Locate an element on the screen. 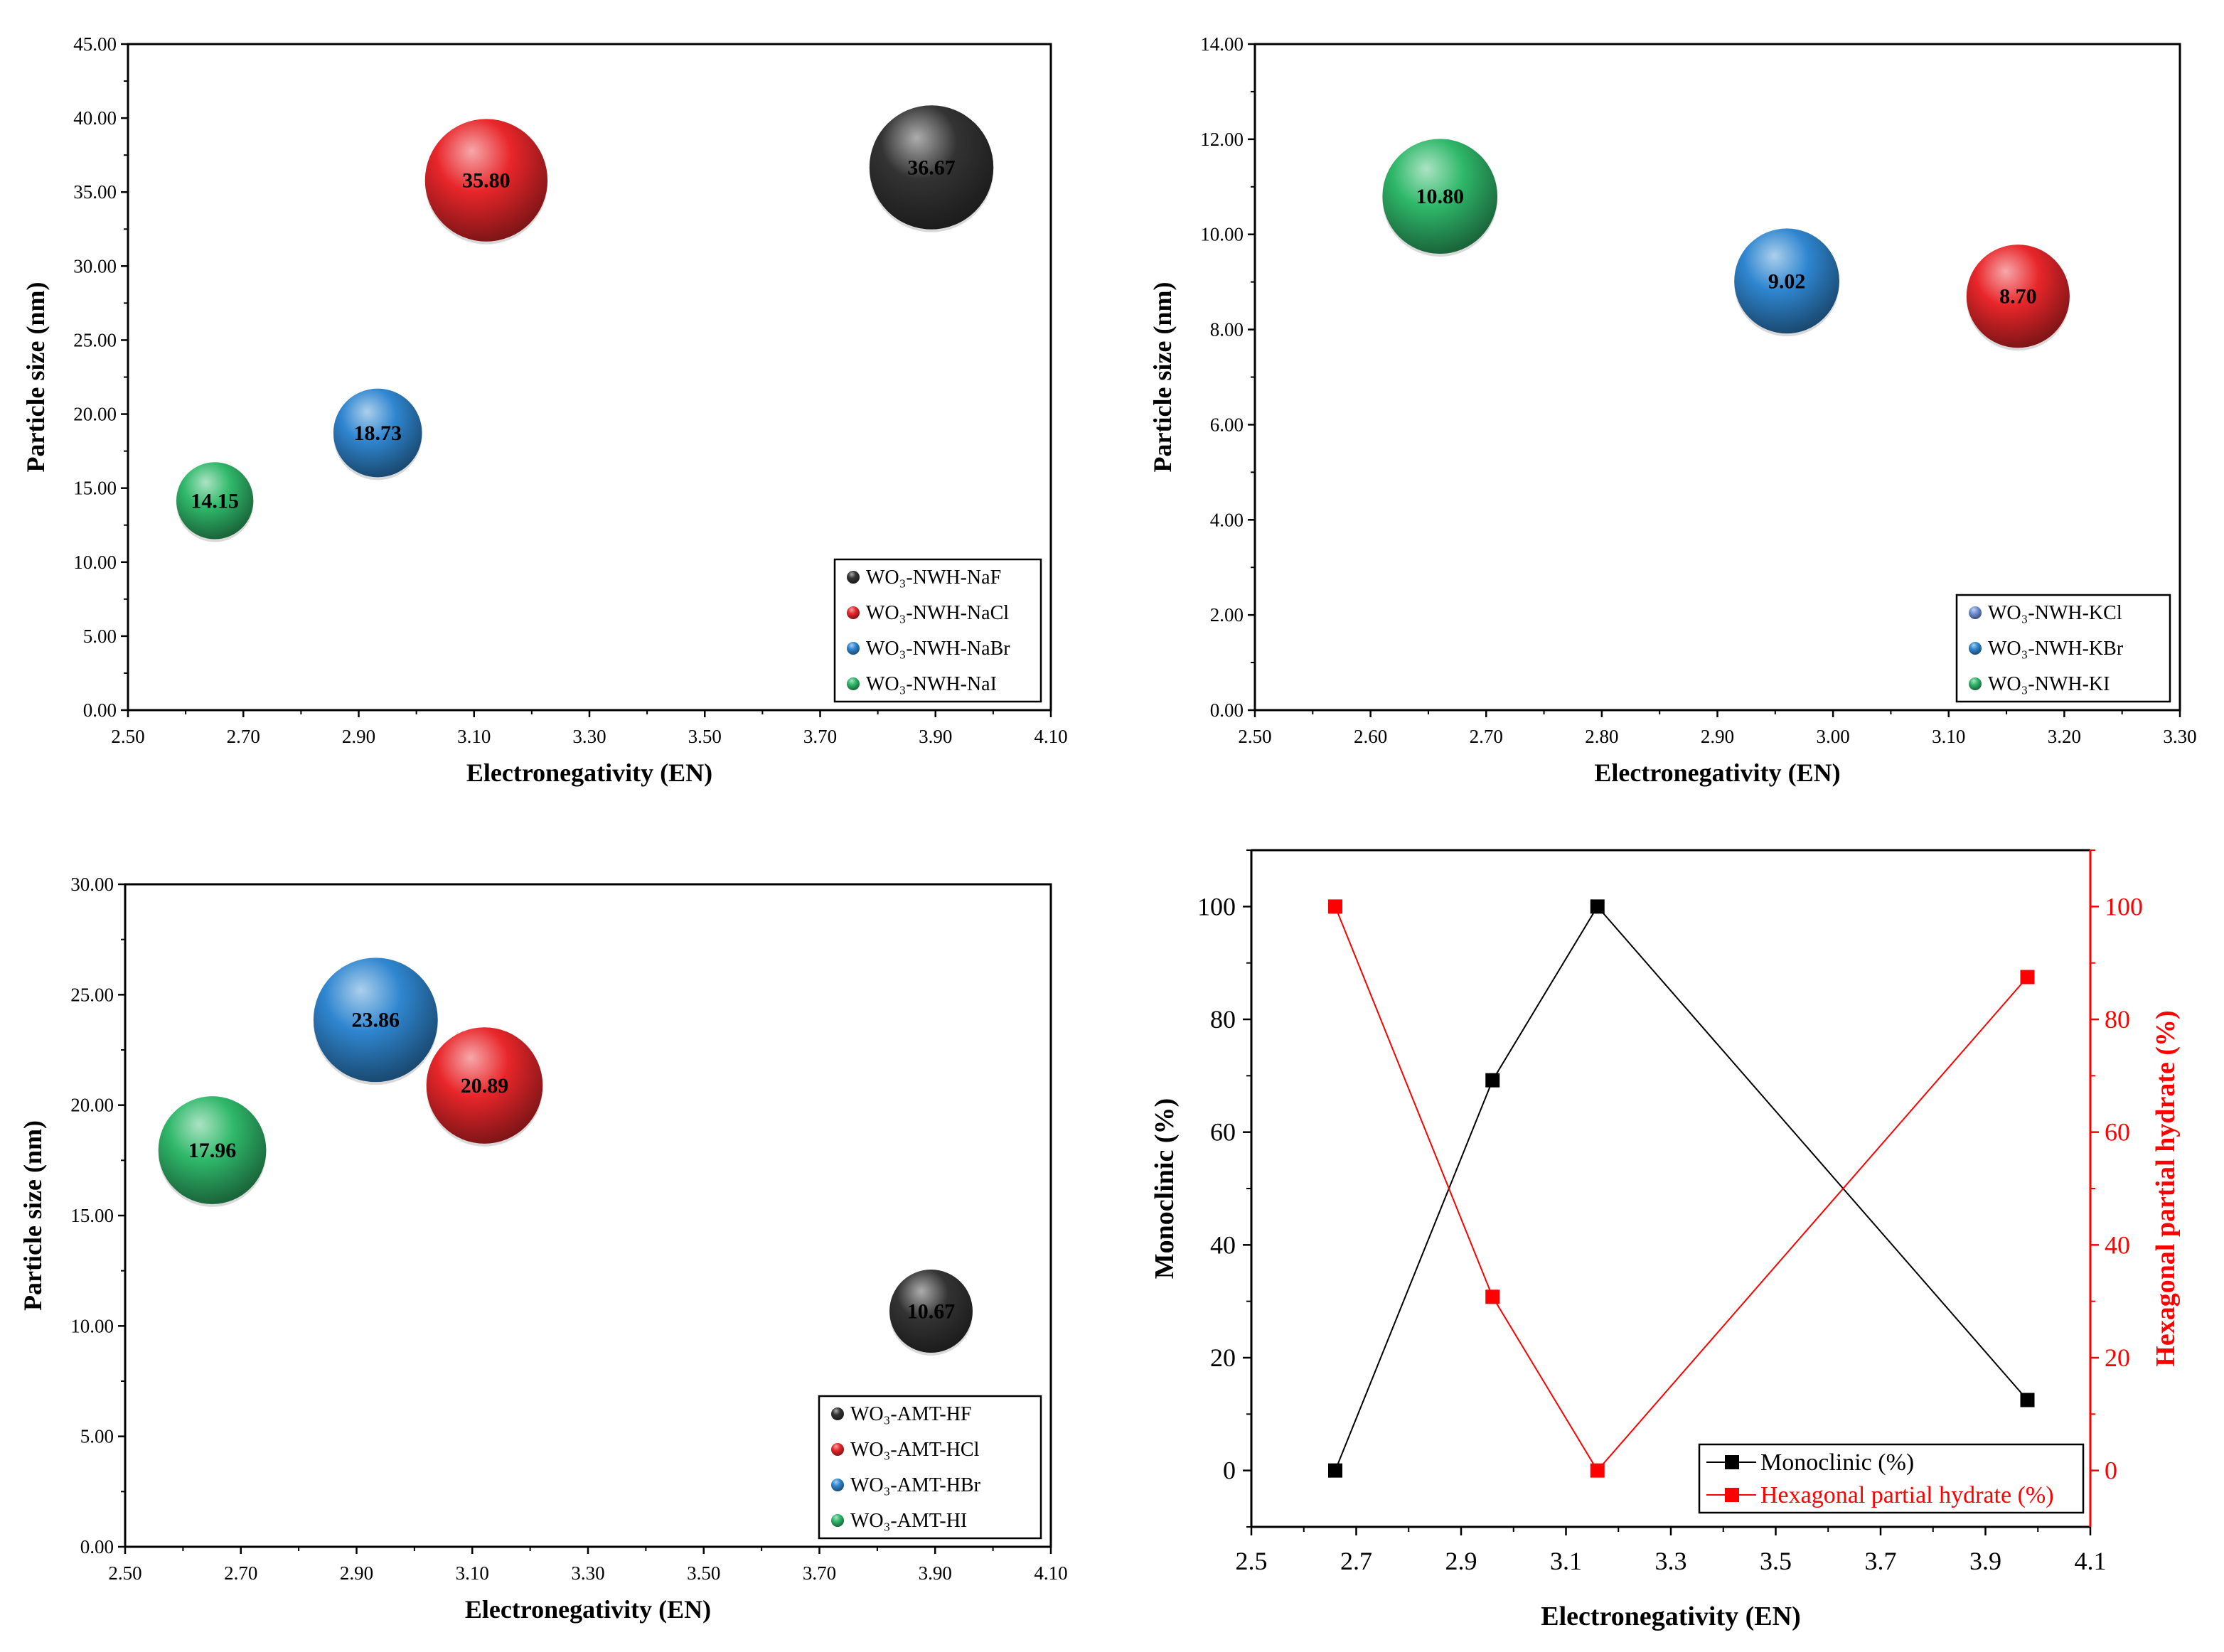 The height and width of the screenshot is (1652, 2224). legend-entry: WO₃-AMT-HCl is located at coordinates (915, 1450).